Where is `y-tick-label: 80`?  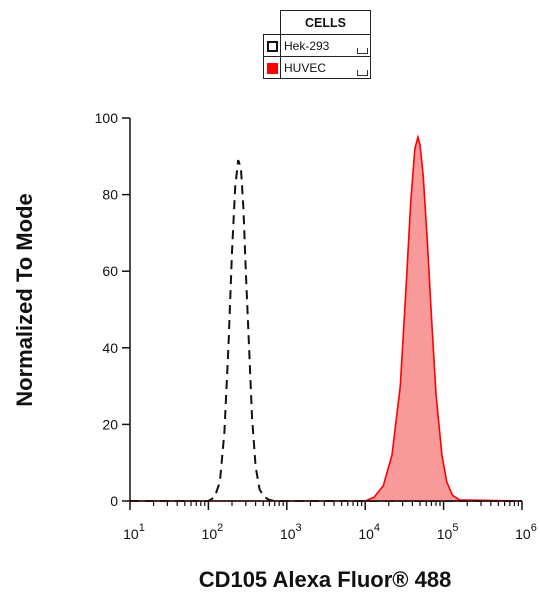
y-tick-label: 80 is located at coordinates (110, 195).